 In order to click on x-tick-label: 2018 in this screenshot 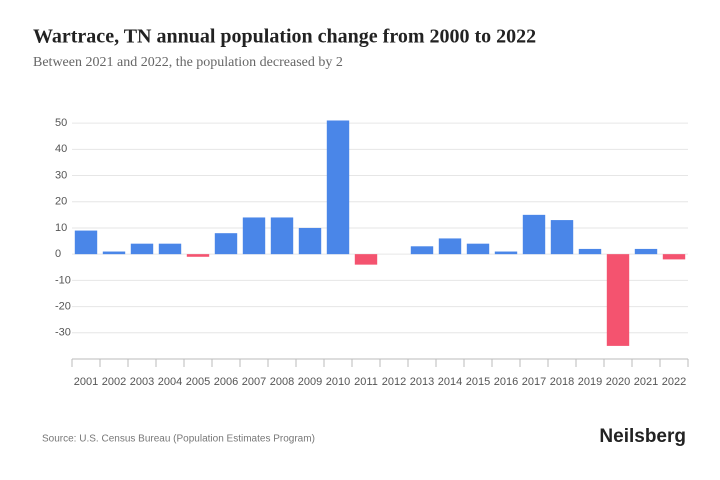, I will do `click(562, 382)`.